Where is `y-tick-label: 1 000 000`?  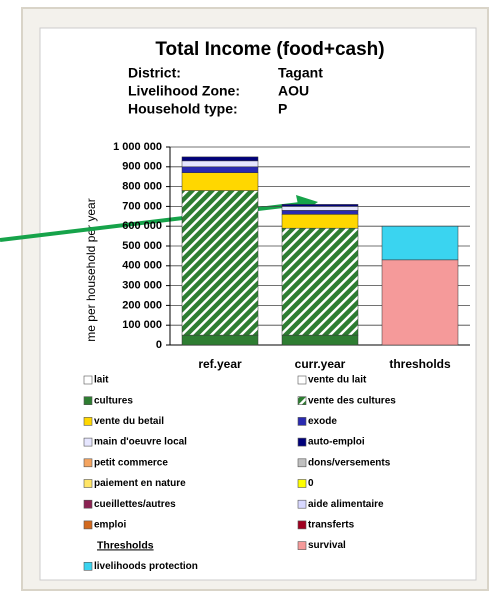
y-tick-label: 1 000 000 is located at coordinates (137, 147).